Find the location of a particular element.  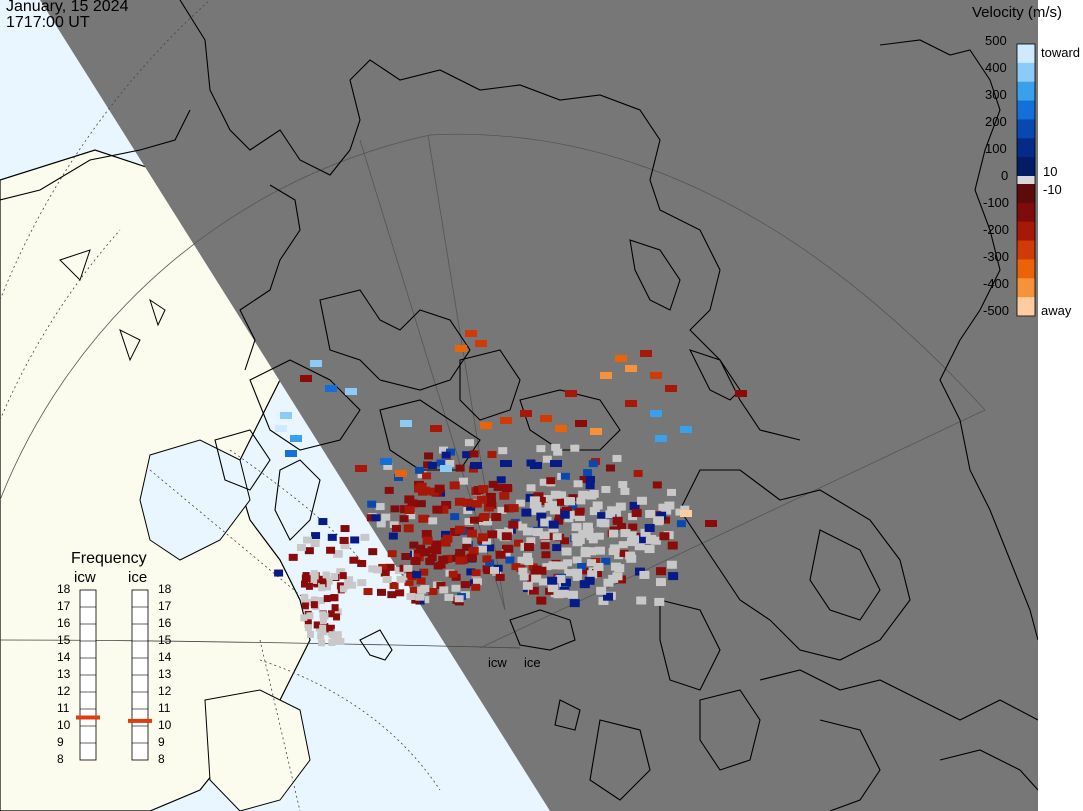

frequency-tick-label-ice: 17 is located at coordinates (165, 606).